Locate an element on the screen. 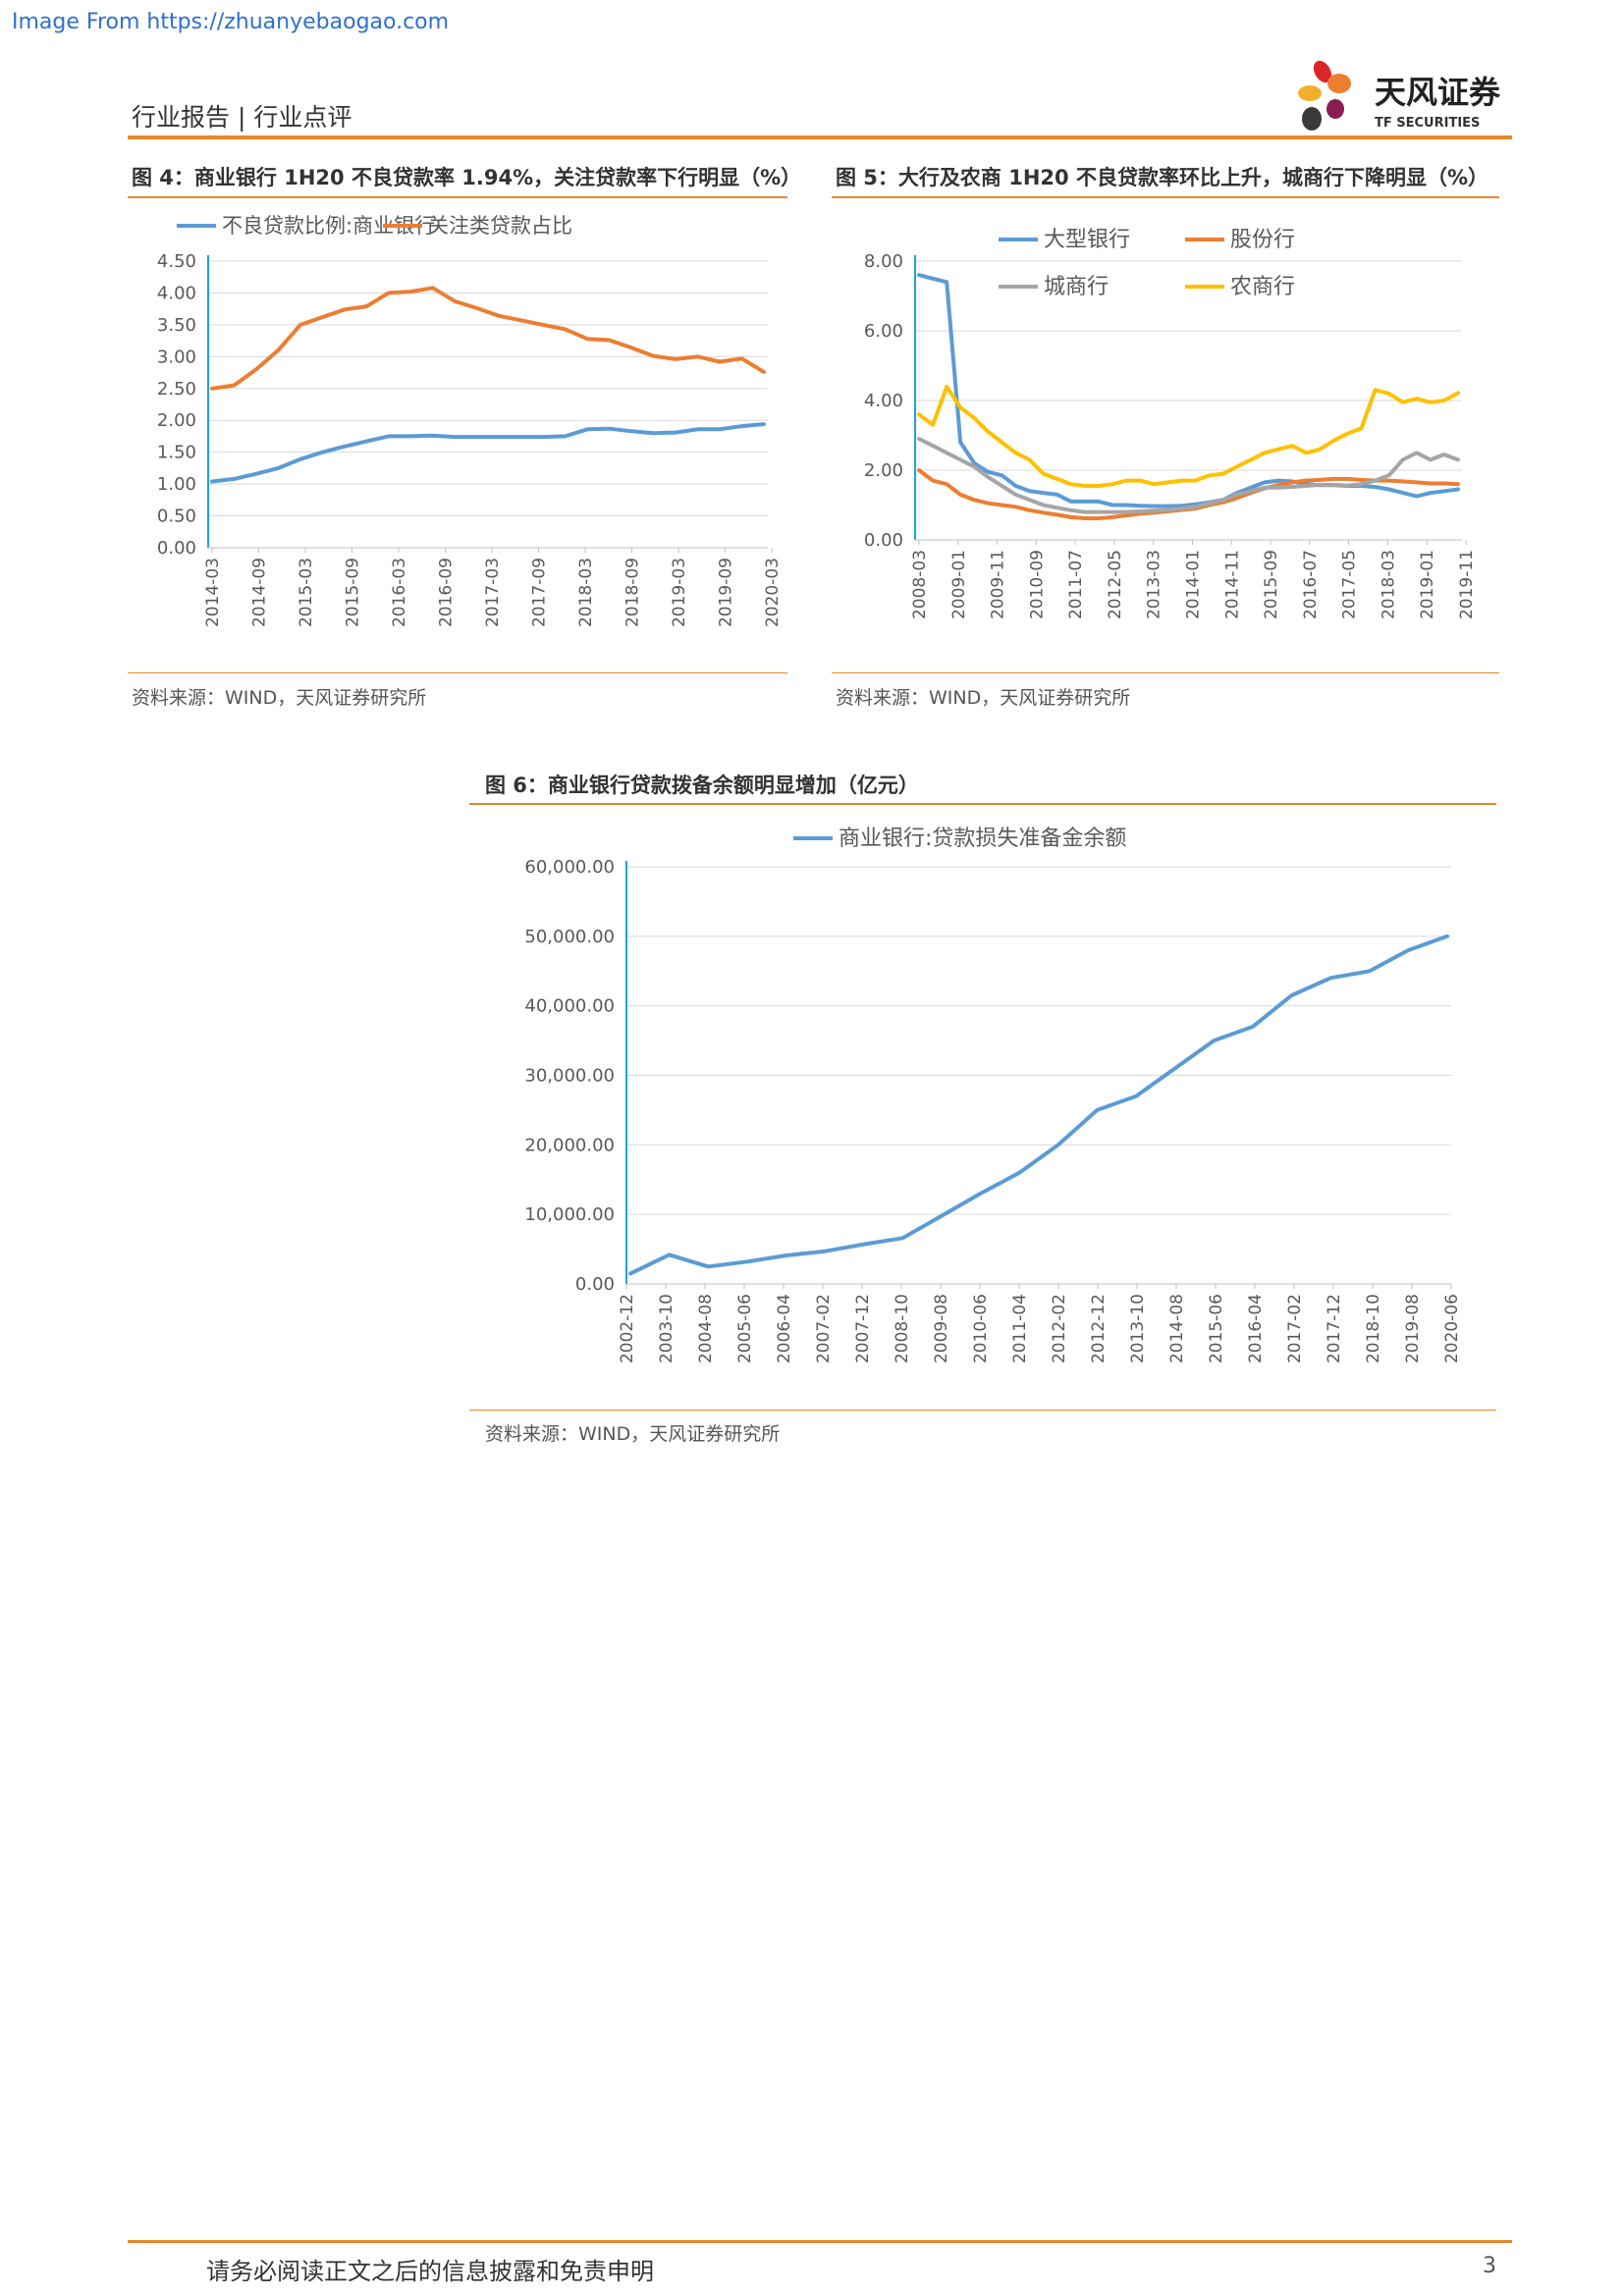 The image size is (1624, 2296). figure-5-title-rule is located at coordinates (1165, 197).